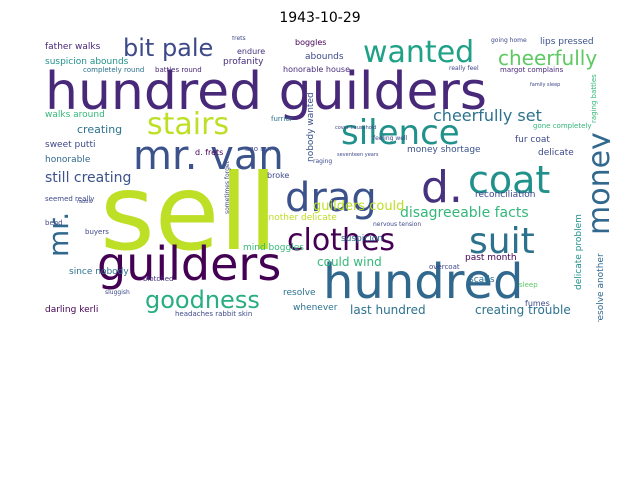  I want to click on word-24: creating trouble, so click(523, 310).